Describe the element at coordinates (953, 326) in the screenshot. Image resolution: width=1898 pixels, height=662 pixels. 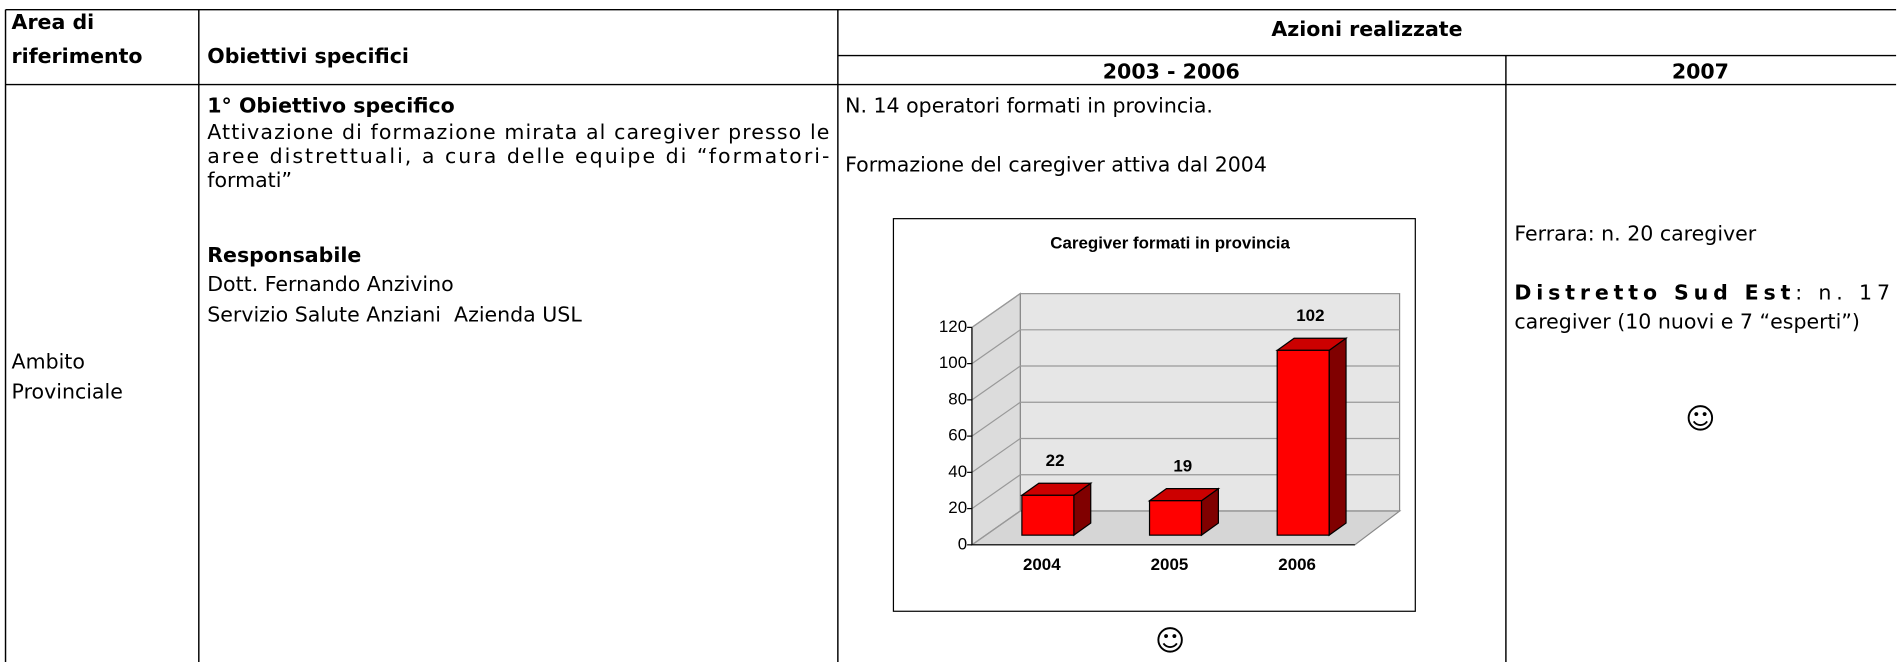
I see `y-tick-label: 120` at that location.